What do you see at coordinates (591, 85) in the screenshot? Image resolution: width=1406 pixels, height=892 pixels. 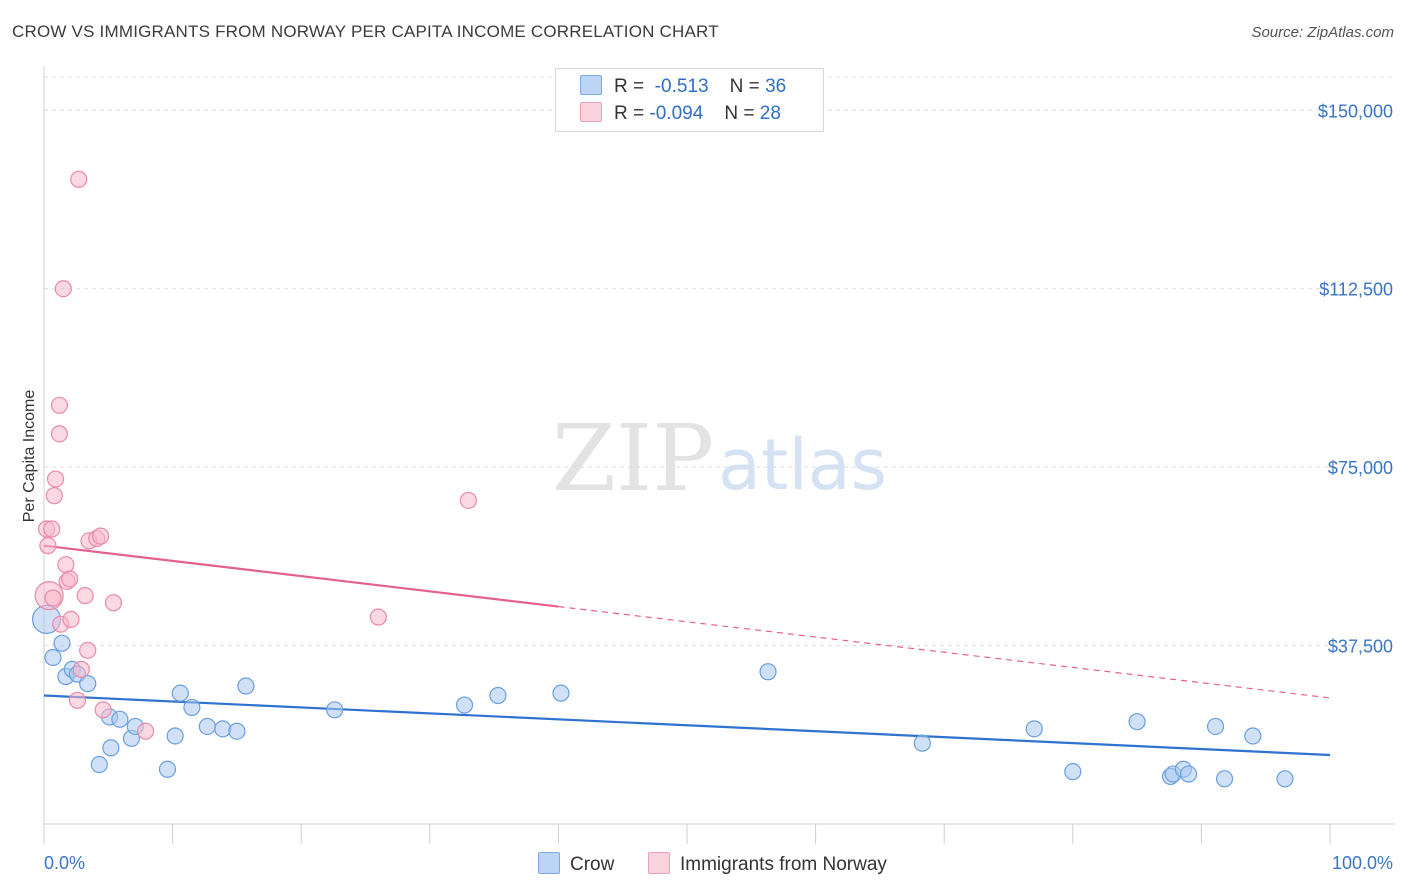 I see `crow-swatch` at bounding box center [591, 85].